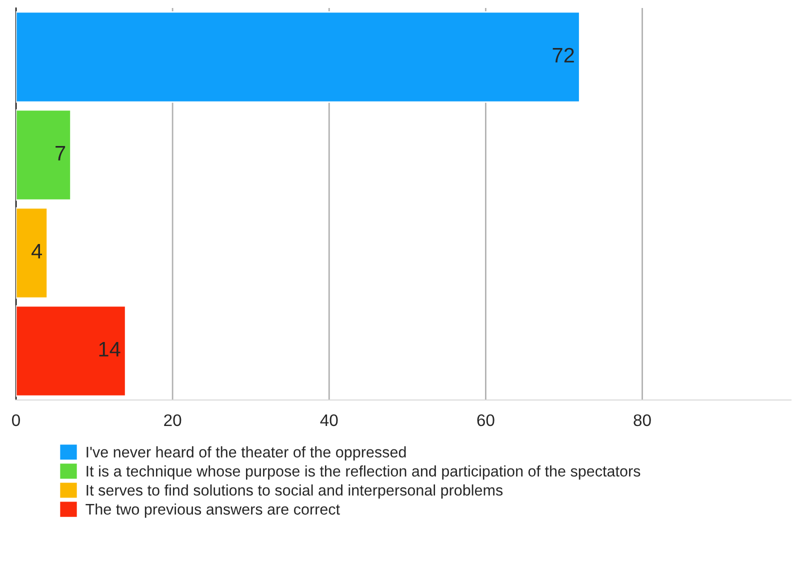 This screenshot has height=568, width=795. Describe the element at coordinates (213, 510) in the screenshot. I see `legend-label: The two previous answers are correct` at that location.